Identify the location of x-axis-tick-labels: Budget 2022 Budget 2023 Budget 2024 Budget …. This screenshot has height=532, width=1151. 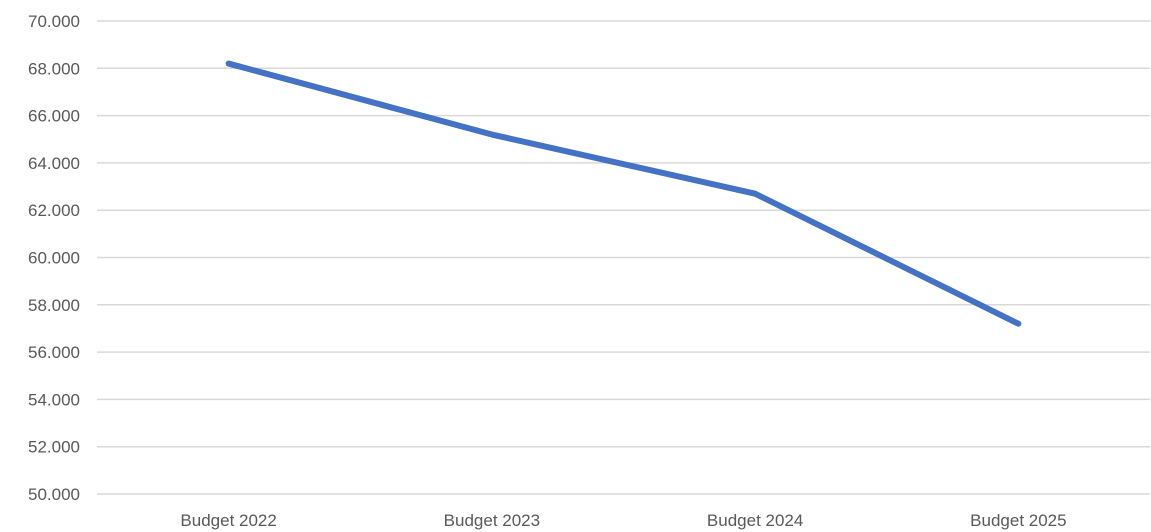
(623, 520).